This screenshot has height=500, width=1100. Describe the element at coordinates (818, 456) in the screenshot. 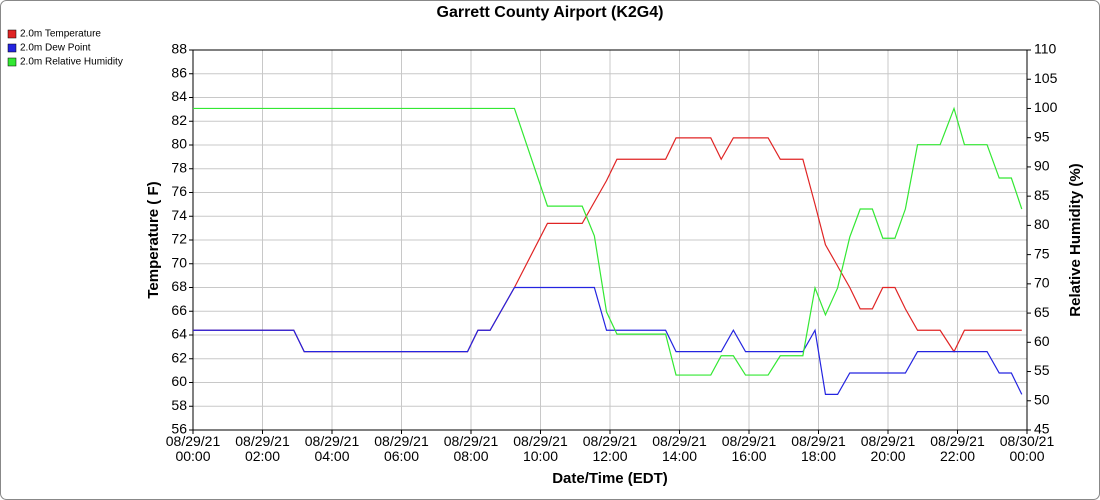

I see `x-tick-label-line: 18:00` at that location.